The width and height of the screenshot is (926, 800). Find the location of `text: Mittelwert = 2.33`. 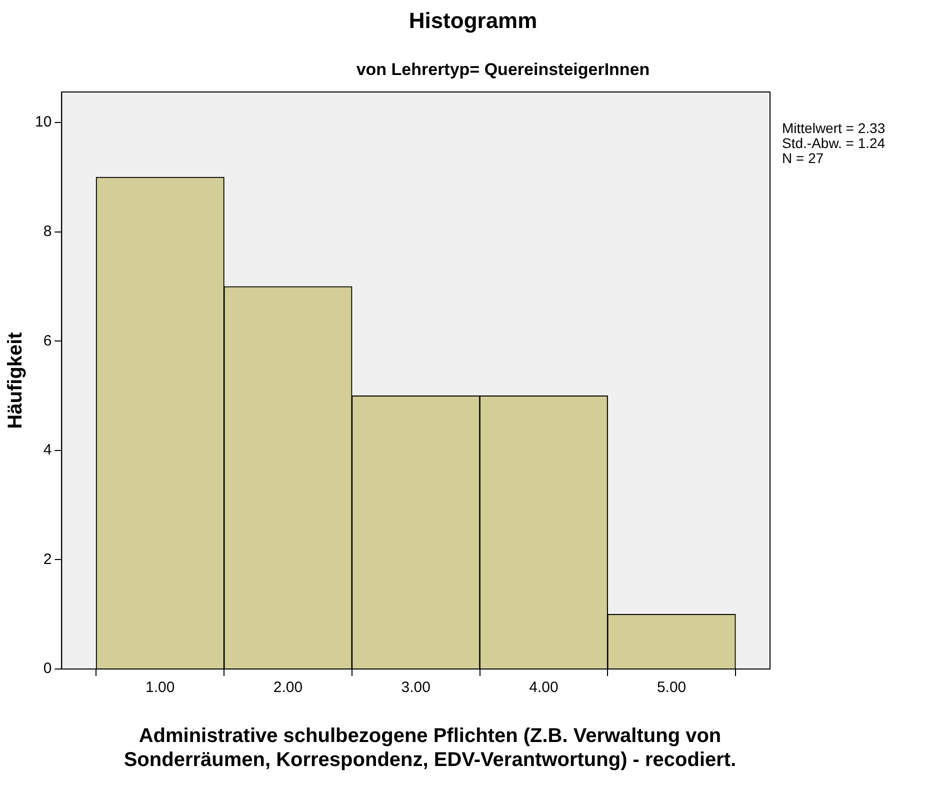

text: Mittelwert = 2.33 is located at coordinates (834, 128).